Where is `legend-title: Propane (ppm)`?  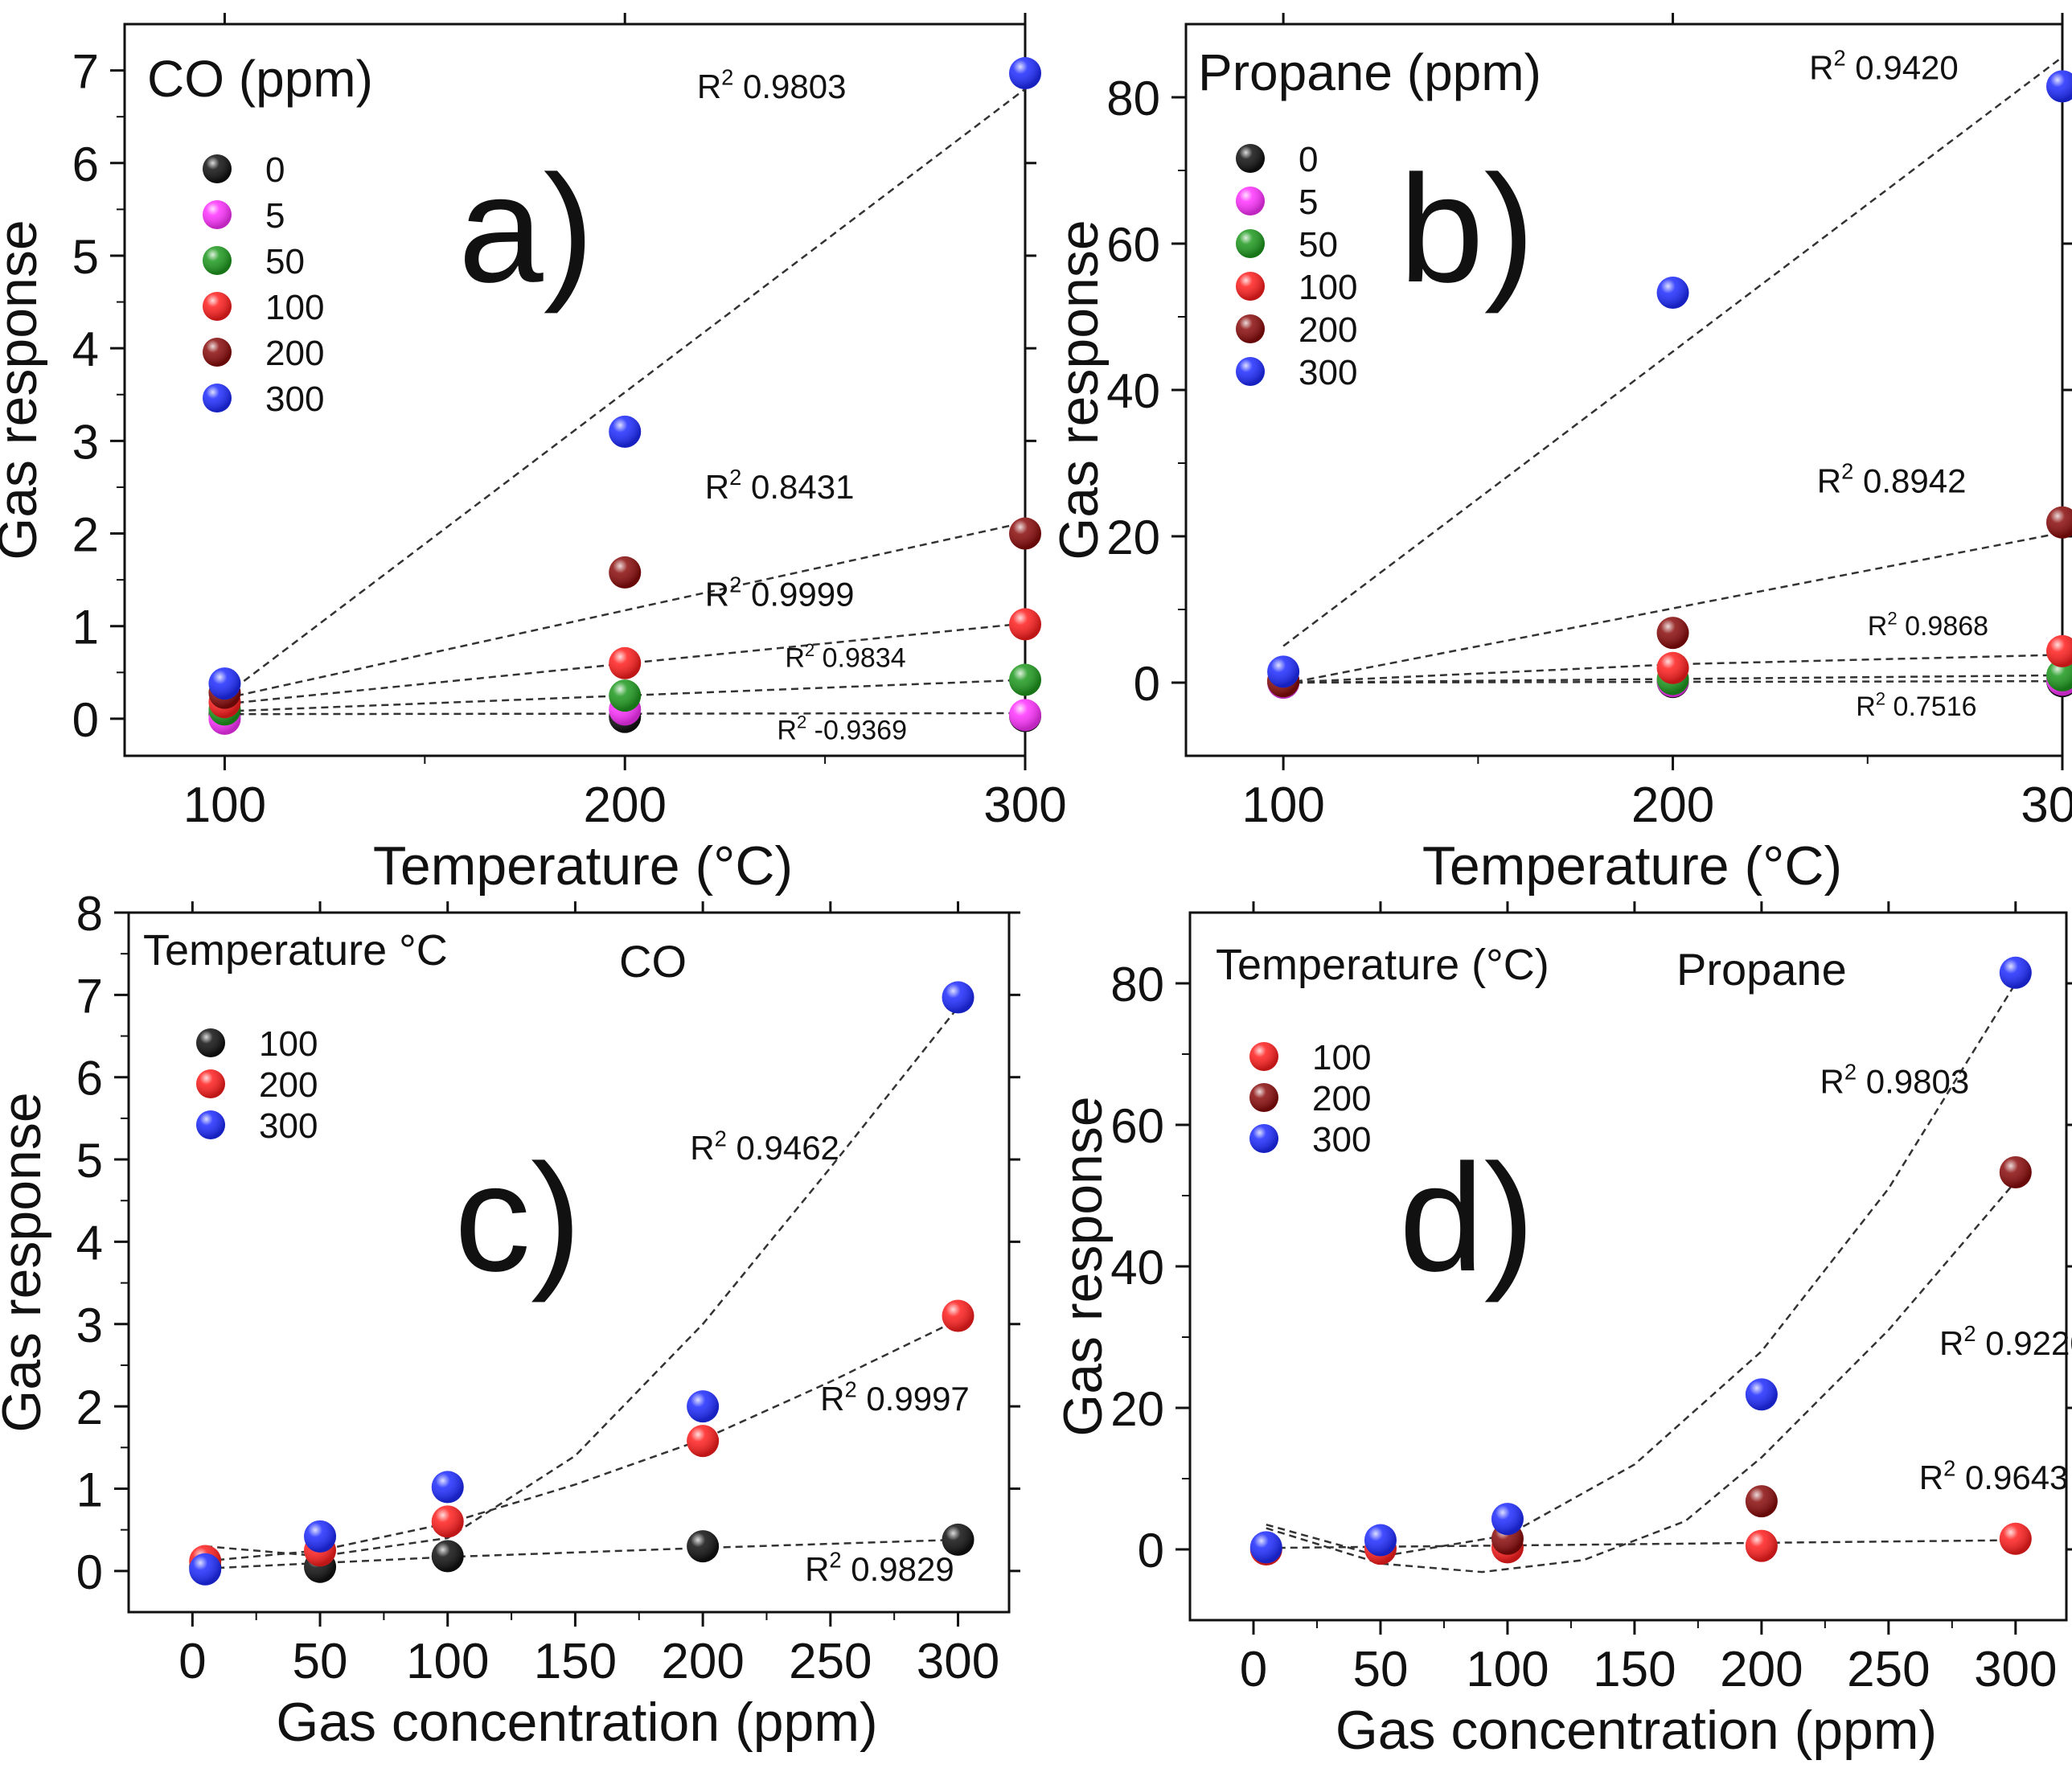
legend-title: Propane (ppm) is located at coordinates (1369, 72).